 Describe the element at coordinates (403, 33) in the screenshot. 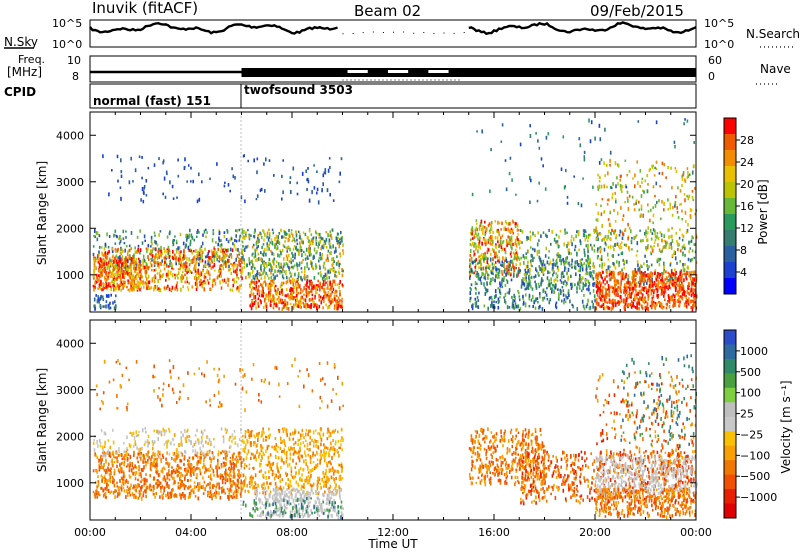

I see `nsearch-trace` at that location.